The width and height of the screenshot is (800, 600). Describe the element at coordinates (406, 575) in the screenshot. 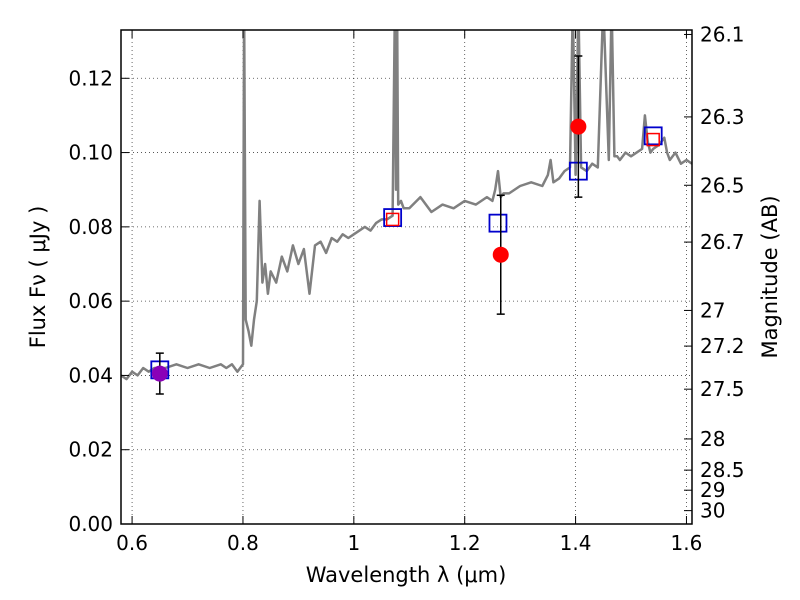

I see `x-axis-title: Wavelength λ (μm)` at that location.